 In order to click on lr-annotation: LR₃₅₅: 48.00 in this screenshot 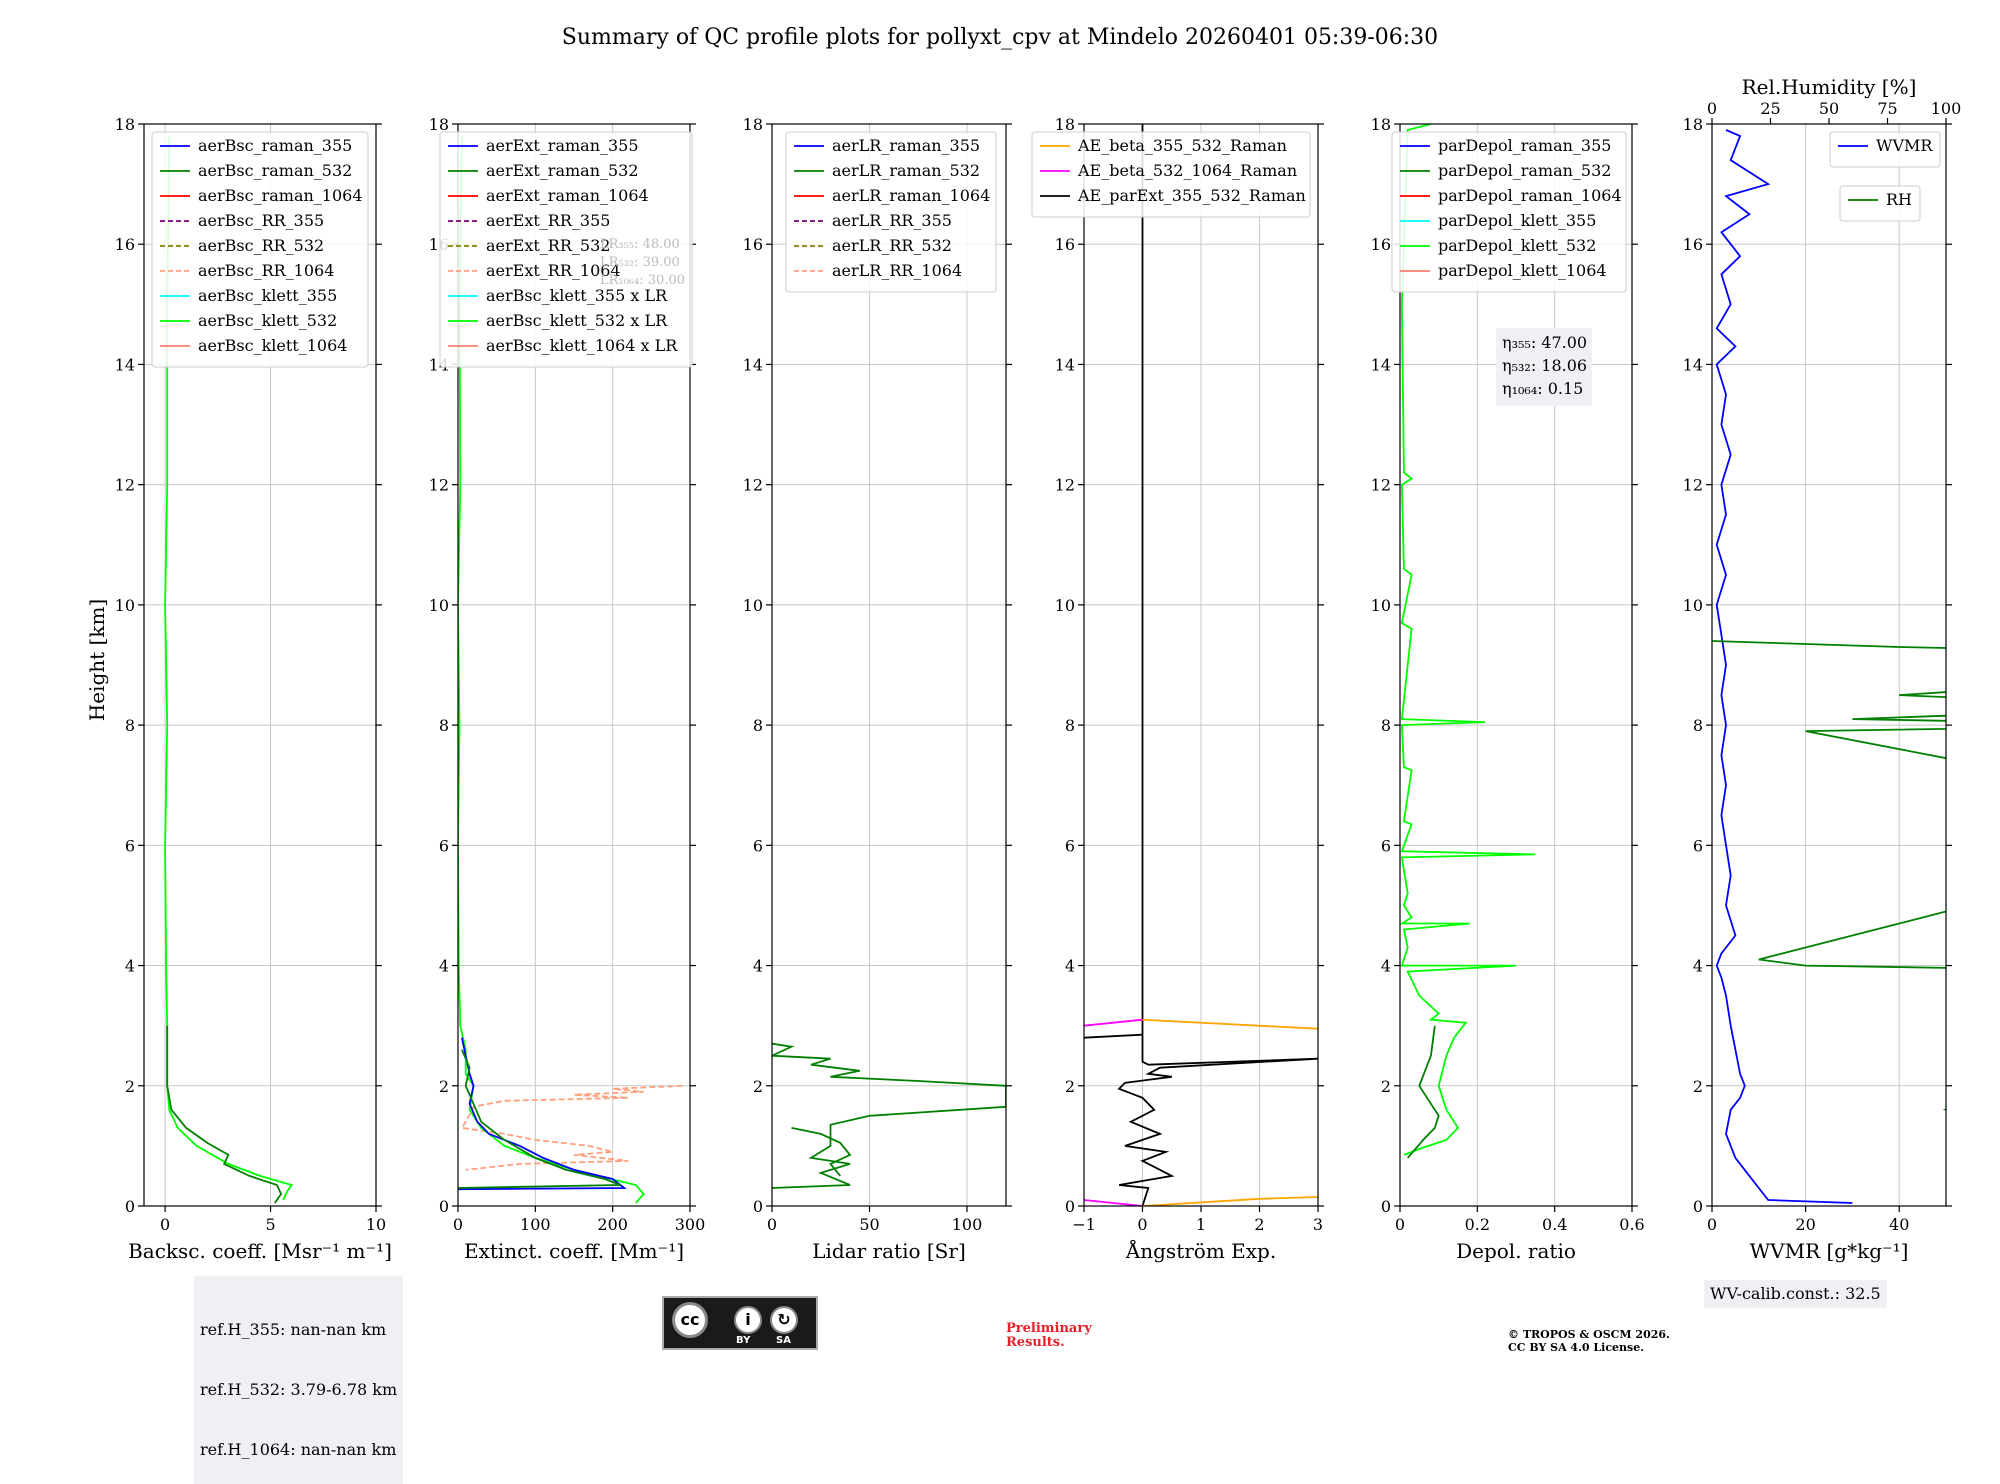, I will do `click(640, 244)`.